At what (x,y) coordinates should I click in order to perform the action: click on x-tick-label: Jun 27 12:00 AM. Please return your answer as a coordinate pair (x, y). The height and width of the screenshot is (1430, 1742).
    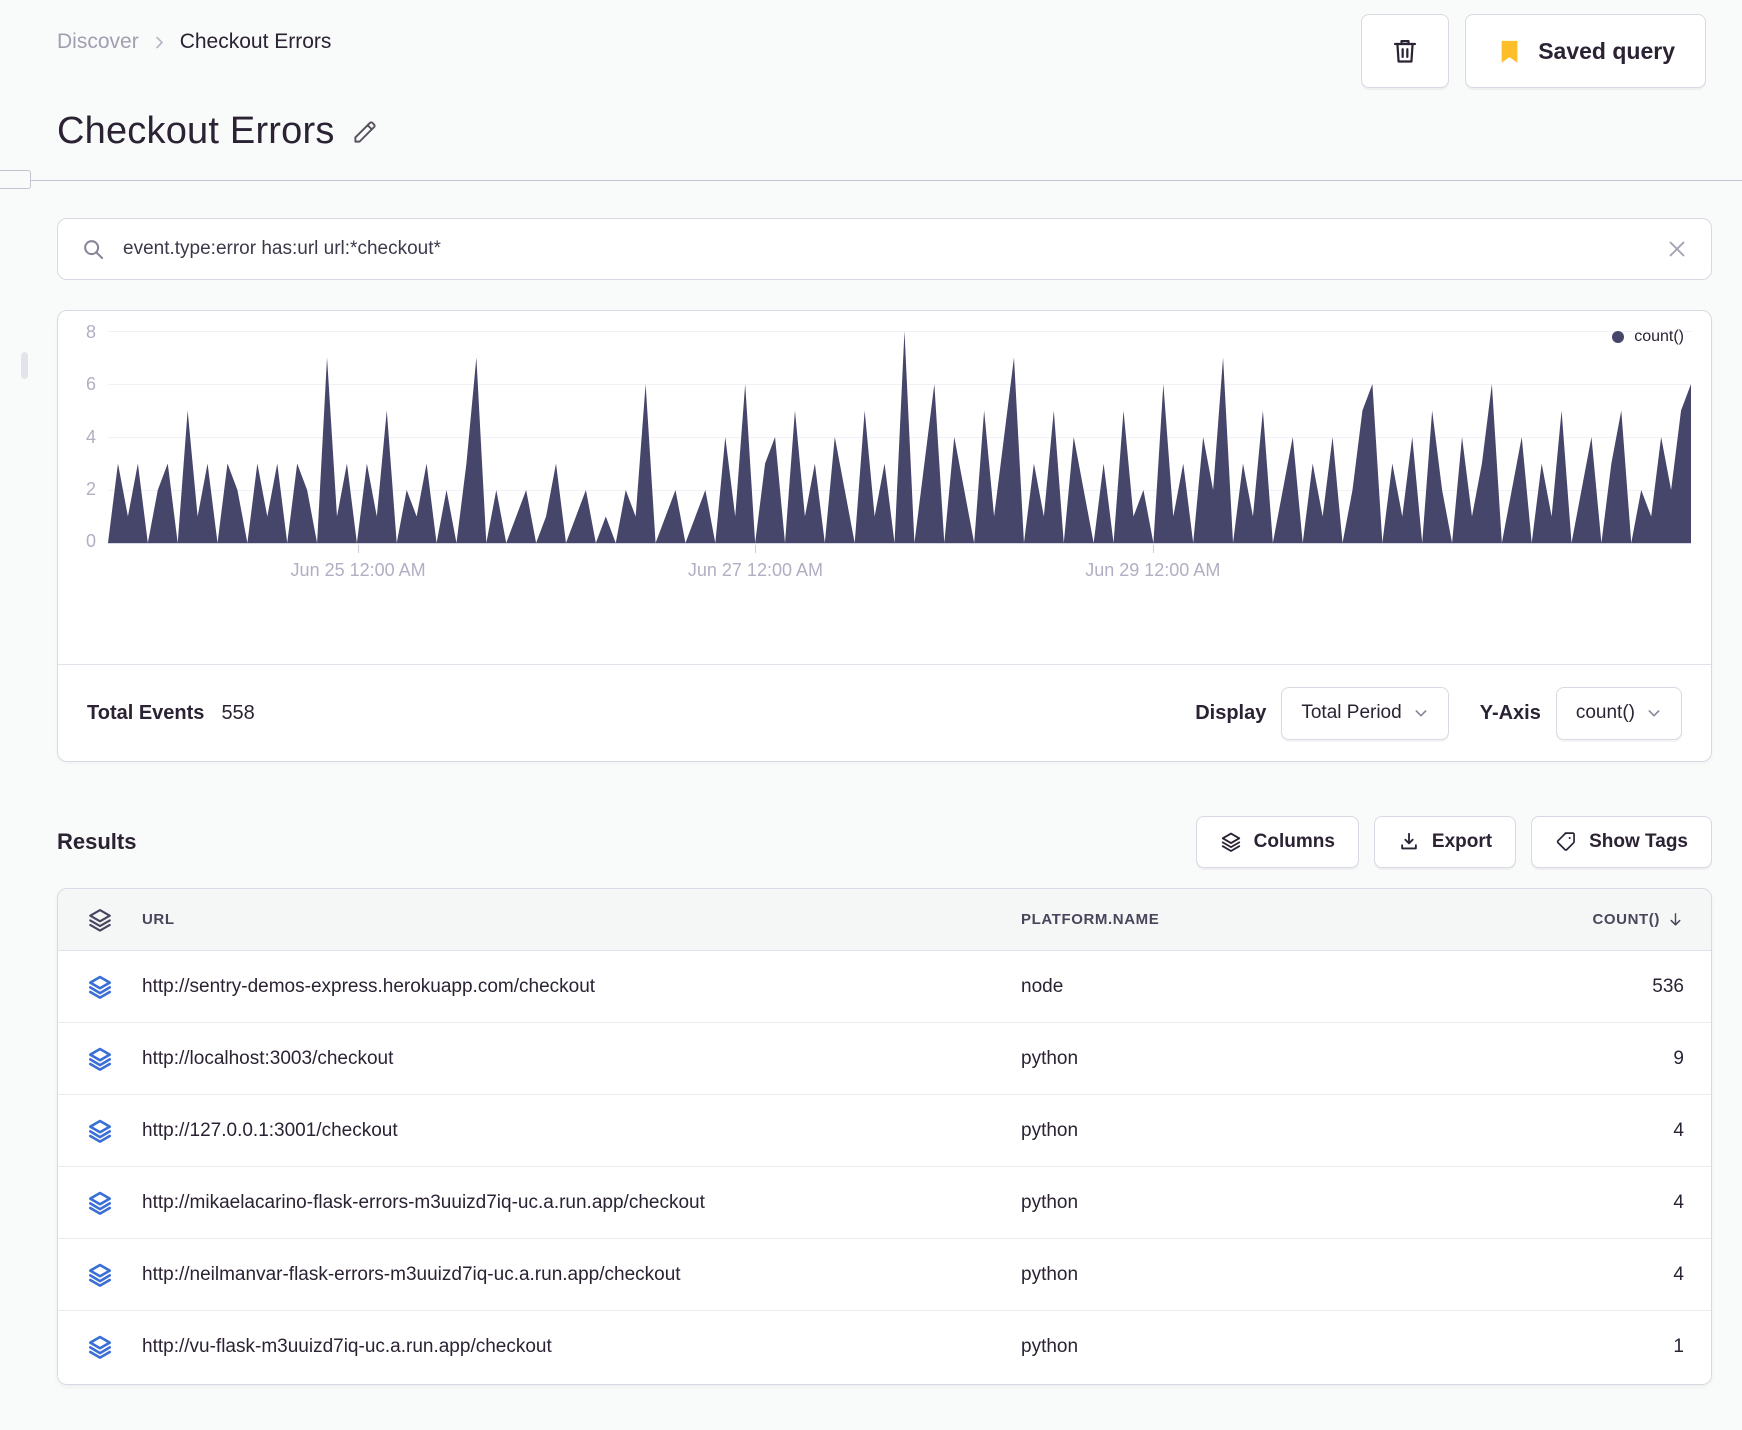
    Looking at the image, I should click on (755, 570).